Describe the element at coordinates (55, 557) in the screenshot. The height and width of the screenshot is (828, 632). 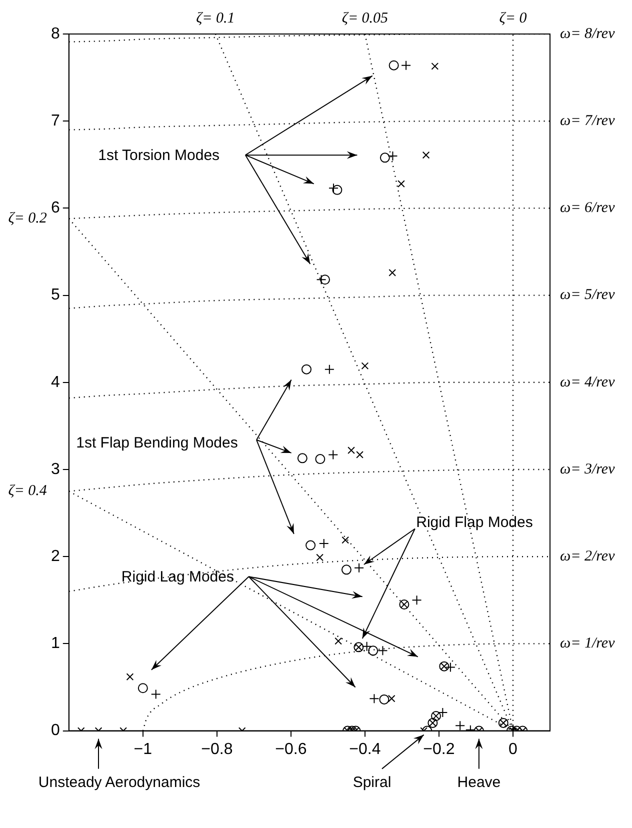
I see `y-tick-label: 2` at that location.